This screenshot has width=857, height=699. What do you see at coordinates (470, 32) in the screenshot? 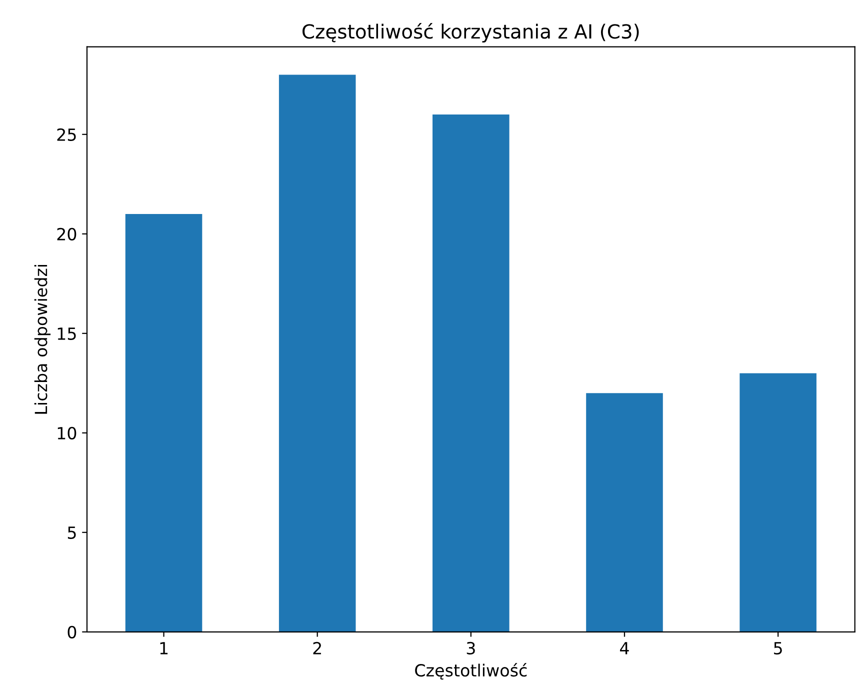
I see `chart-title: Częstotliwość korzystania z AI (C3)` at bounding box center [470, 32].